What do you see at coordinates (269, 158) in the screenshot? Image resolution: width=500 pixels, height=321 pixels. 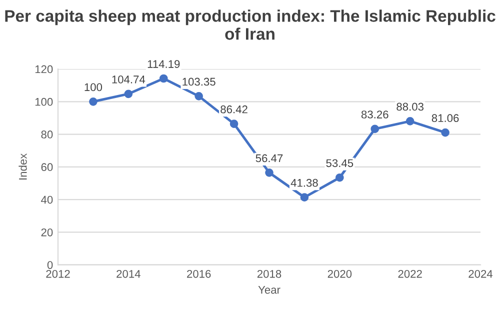 I see `data-label: 56.47` at bounding box center [269, 158].